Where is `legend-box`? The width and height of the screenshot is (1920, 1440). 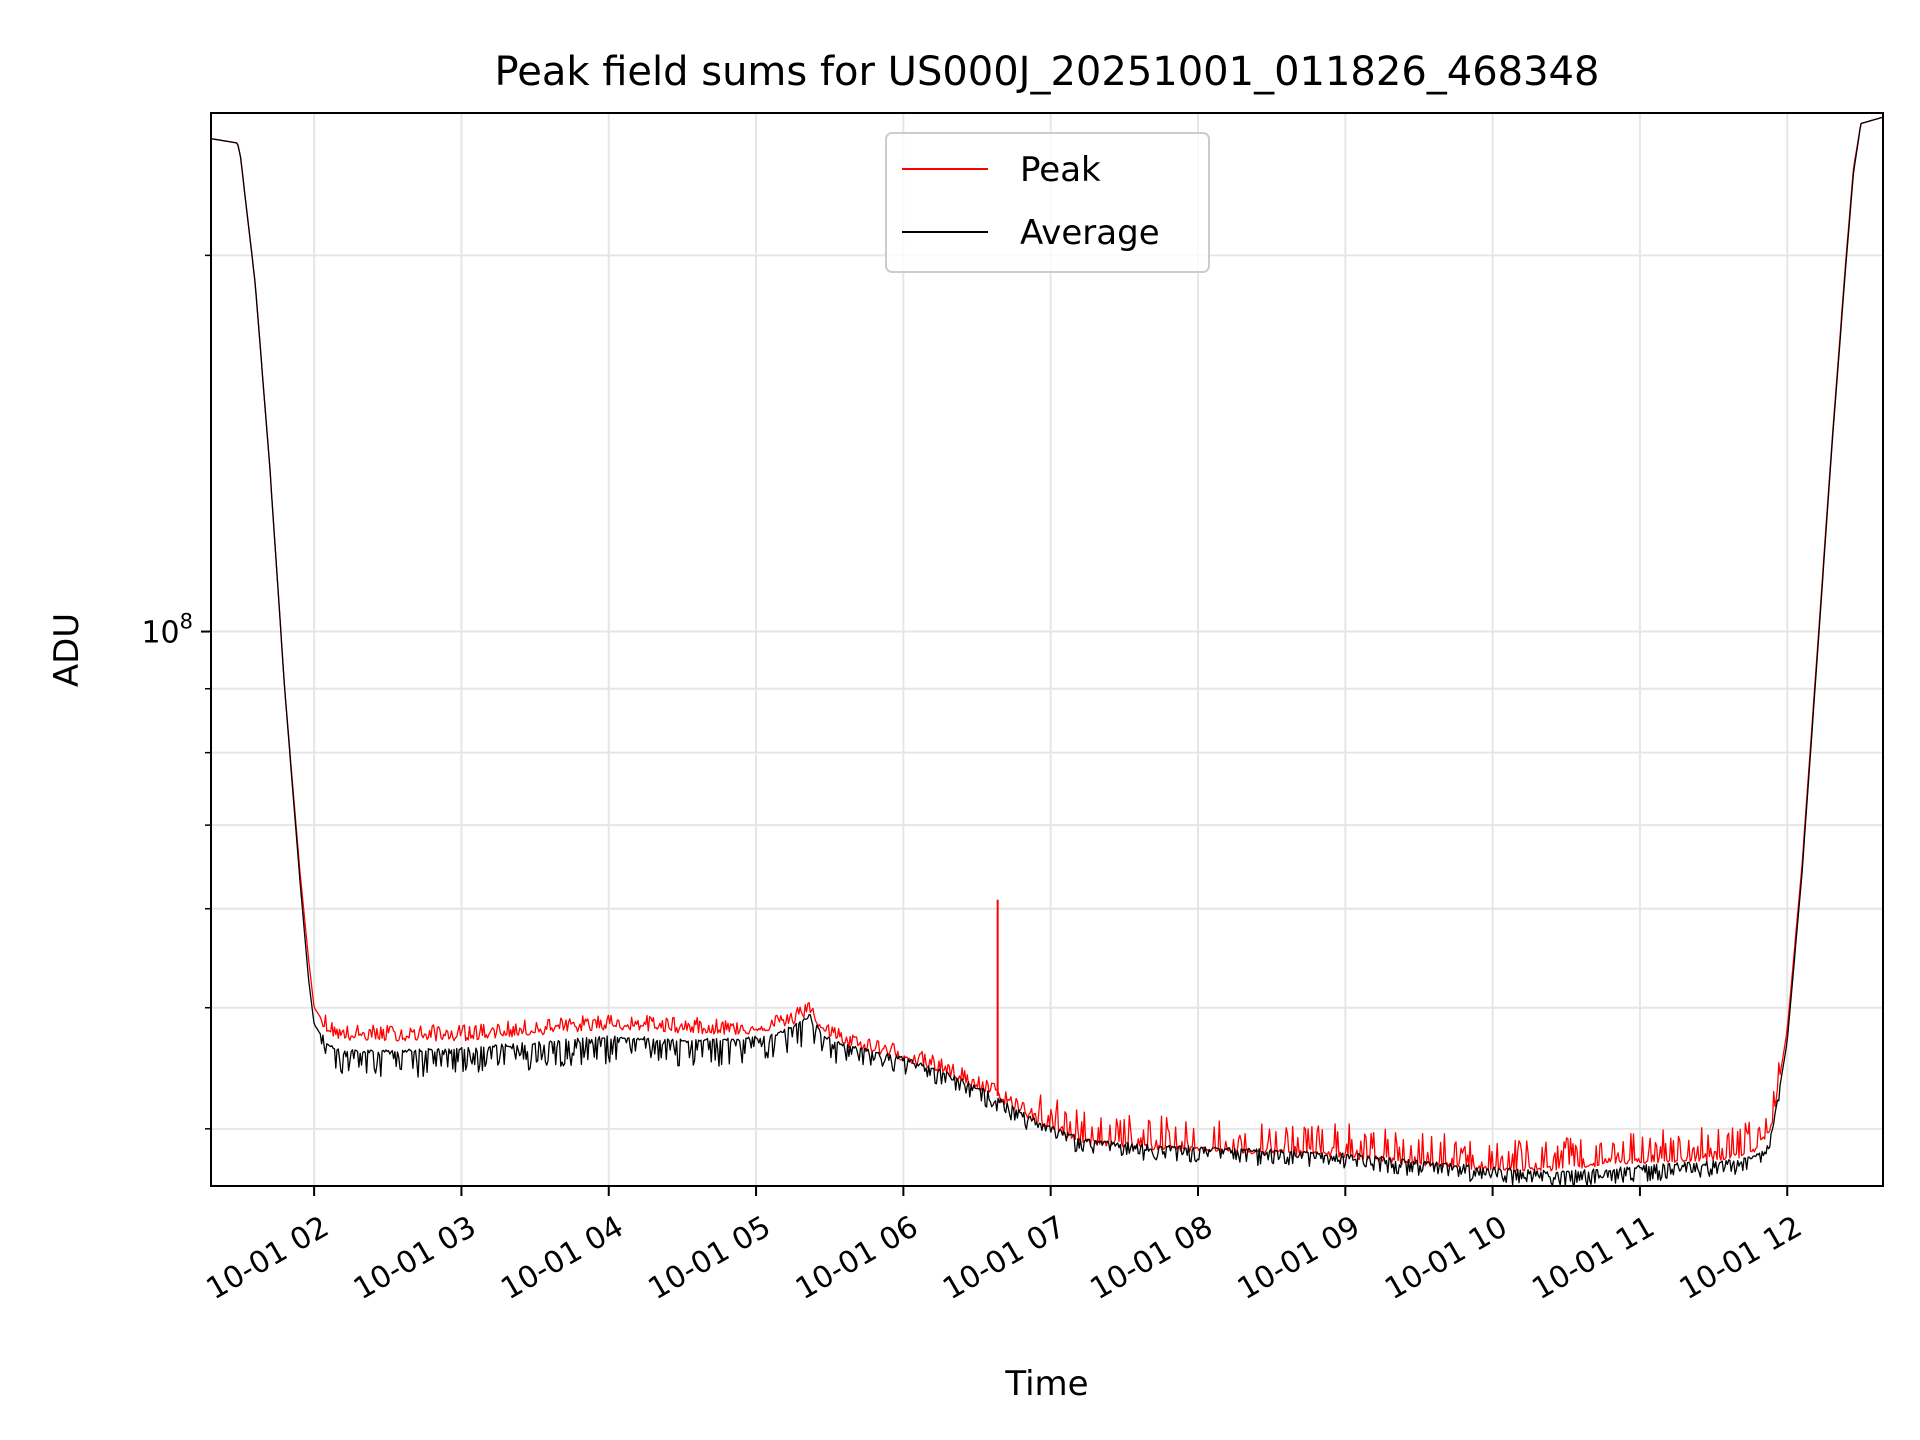 legend-box is located at coordinates (1047, 202).